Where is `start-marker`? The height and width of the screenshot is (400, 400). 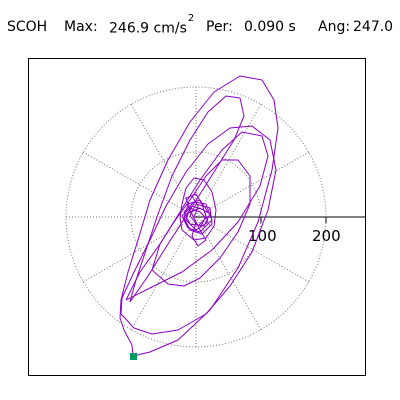 start-marker is located at coordinates (133, 356).